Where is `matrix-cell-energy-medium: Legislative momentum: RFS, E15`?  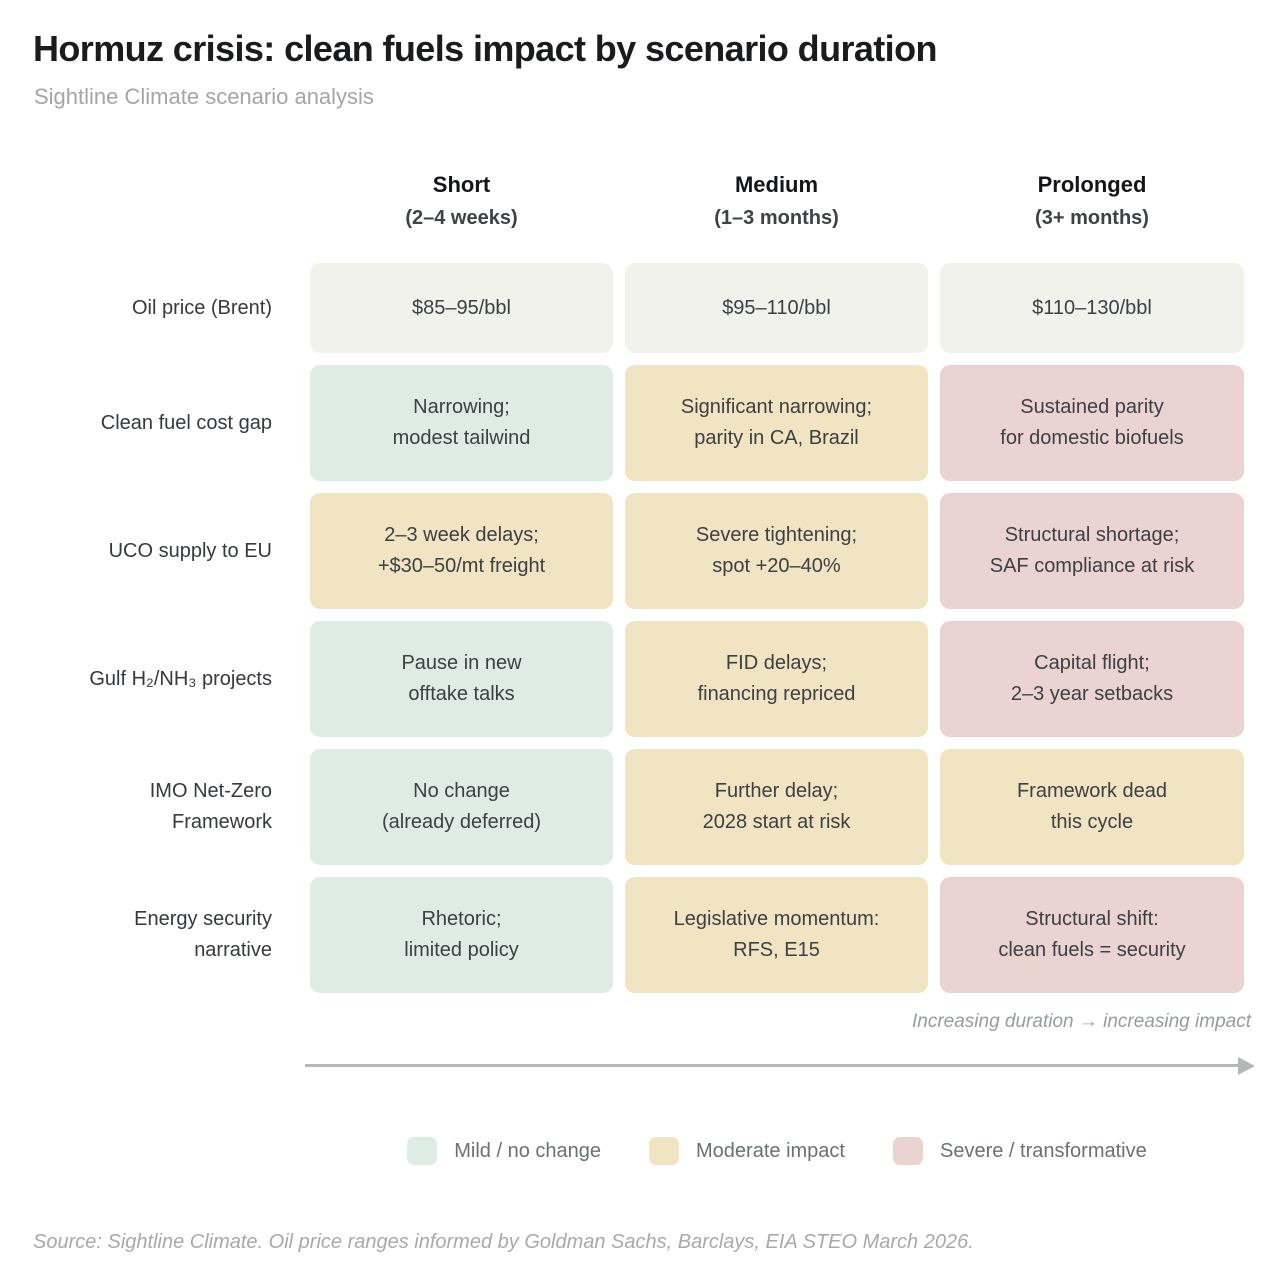 matrix-cell-energy-medium: Legislative momentum: RFS, E15 is located at coordinates (776, 935).